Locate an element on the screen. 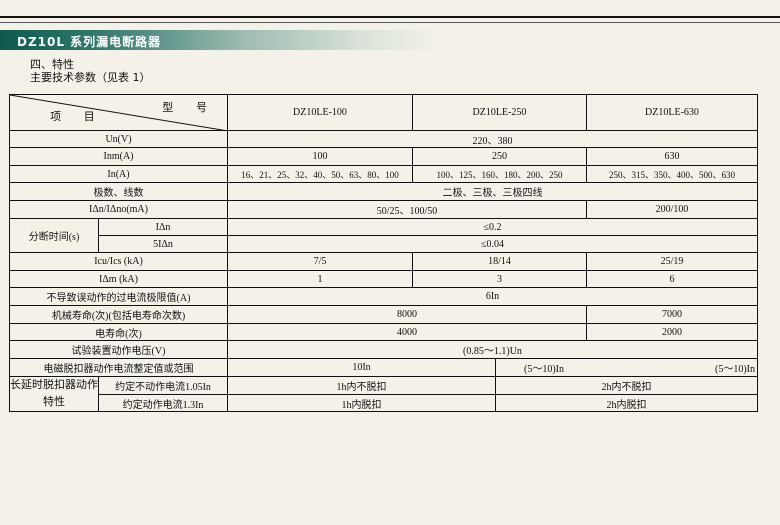 Image resolution: width=780 pixels, height=525 pixels. cell: 25/19 is located at coordinates (672, 262).